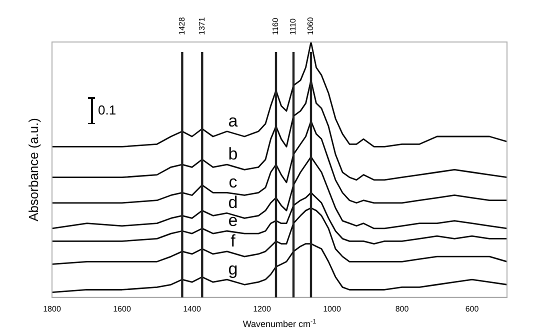  I want to click on series-label: a, so click(233, 120).